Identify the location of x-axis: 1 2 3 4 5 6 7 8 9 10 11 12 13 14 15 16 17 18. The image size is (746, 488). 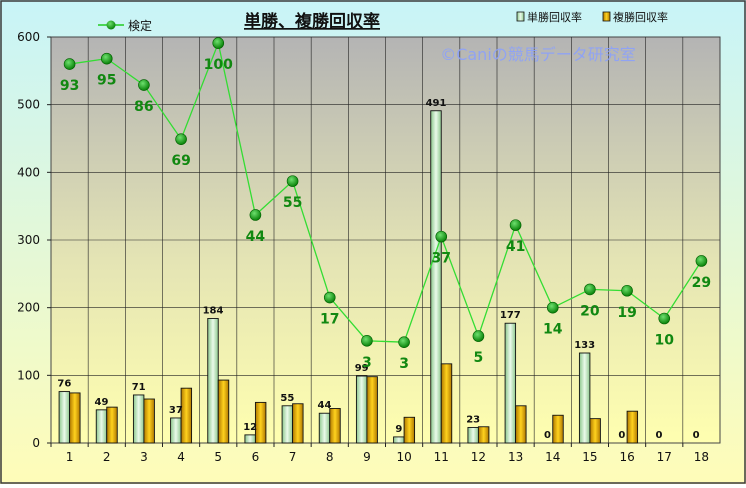
(379, 453).